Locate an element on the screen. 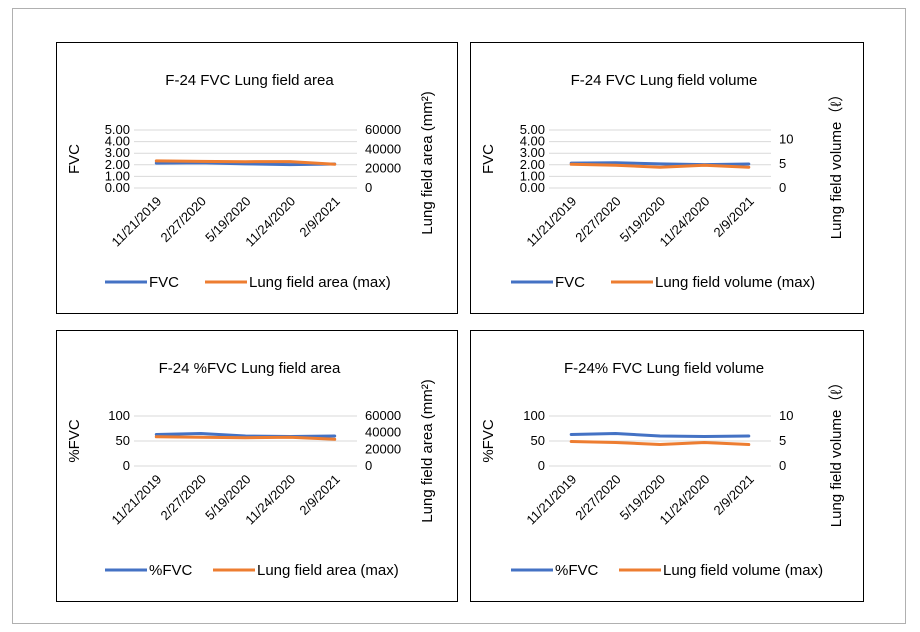 This screenshot has height=632, width=920. chart-title: F-24 FVC Lung field area is located at coordinates (249, 80).